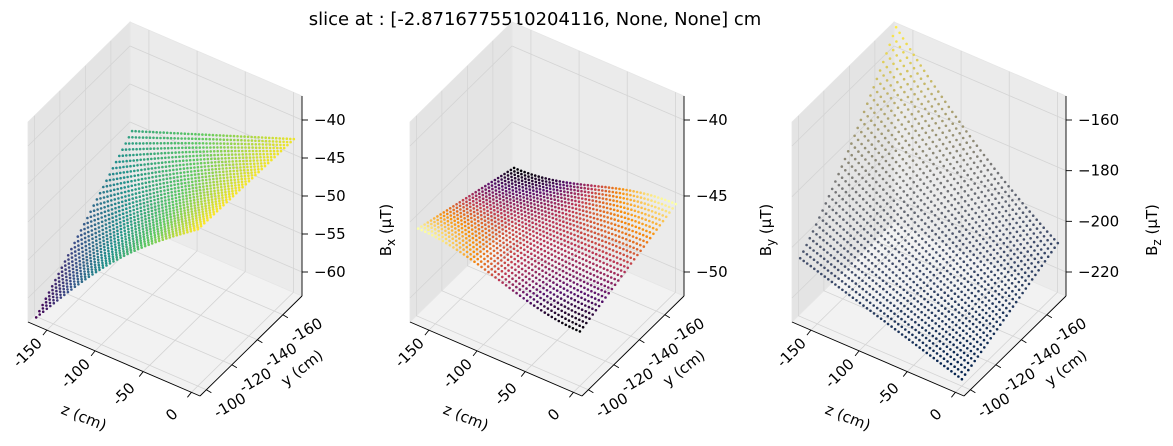 The height and width of the screenshot is (446, 1173). I want to click on by-y-tick-mark, so click(667, 316).